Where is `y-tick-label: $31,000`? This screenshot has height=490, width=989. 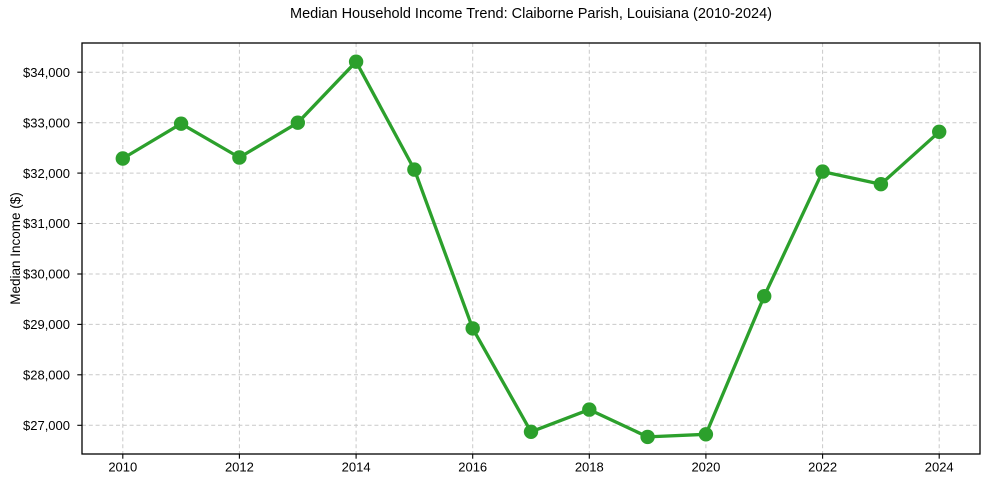
y-tick-label: $31,000 is located at coordinates (46, 223).